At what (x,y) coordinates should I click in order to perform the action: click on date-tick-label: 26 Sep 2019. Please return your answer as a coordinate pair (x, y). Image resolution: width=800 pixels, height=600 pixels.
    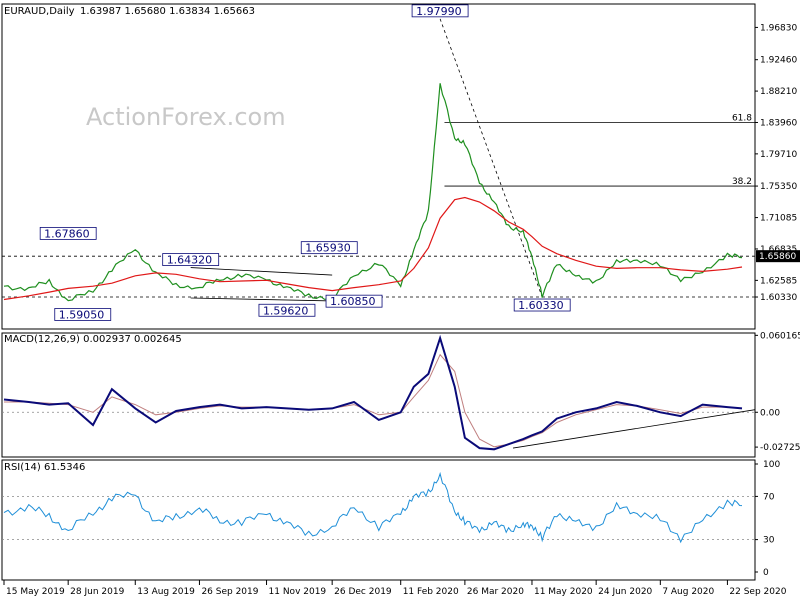
    Looking at the image, I should click on (229, 592).